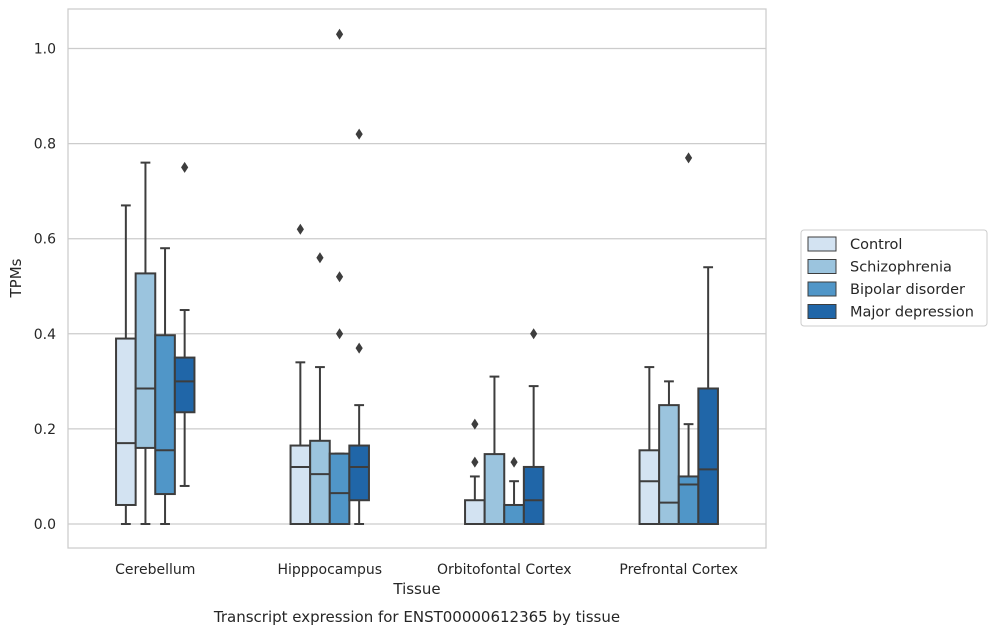  I want to click on y-tick-label-2: 0.4, so click(45, 335).